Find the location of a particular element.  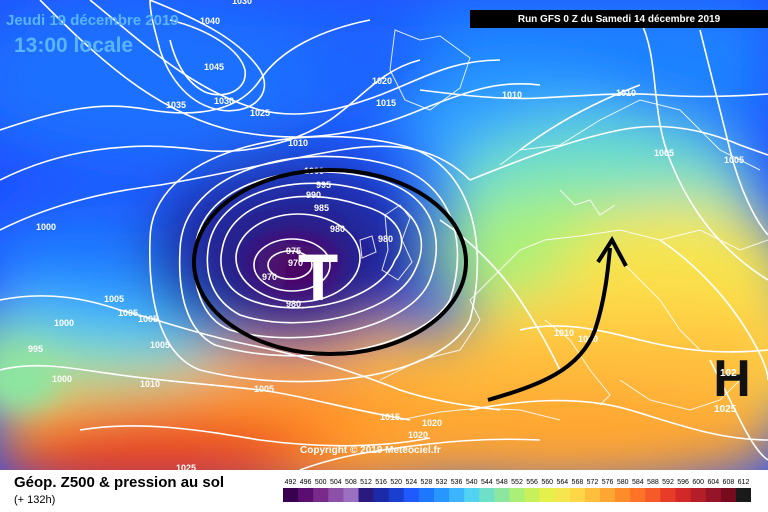

color-scale-tick: 592 is located at coordinates (668, 482).